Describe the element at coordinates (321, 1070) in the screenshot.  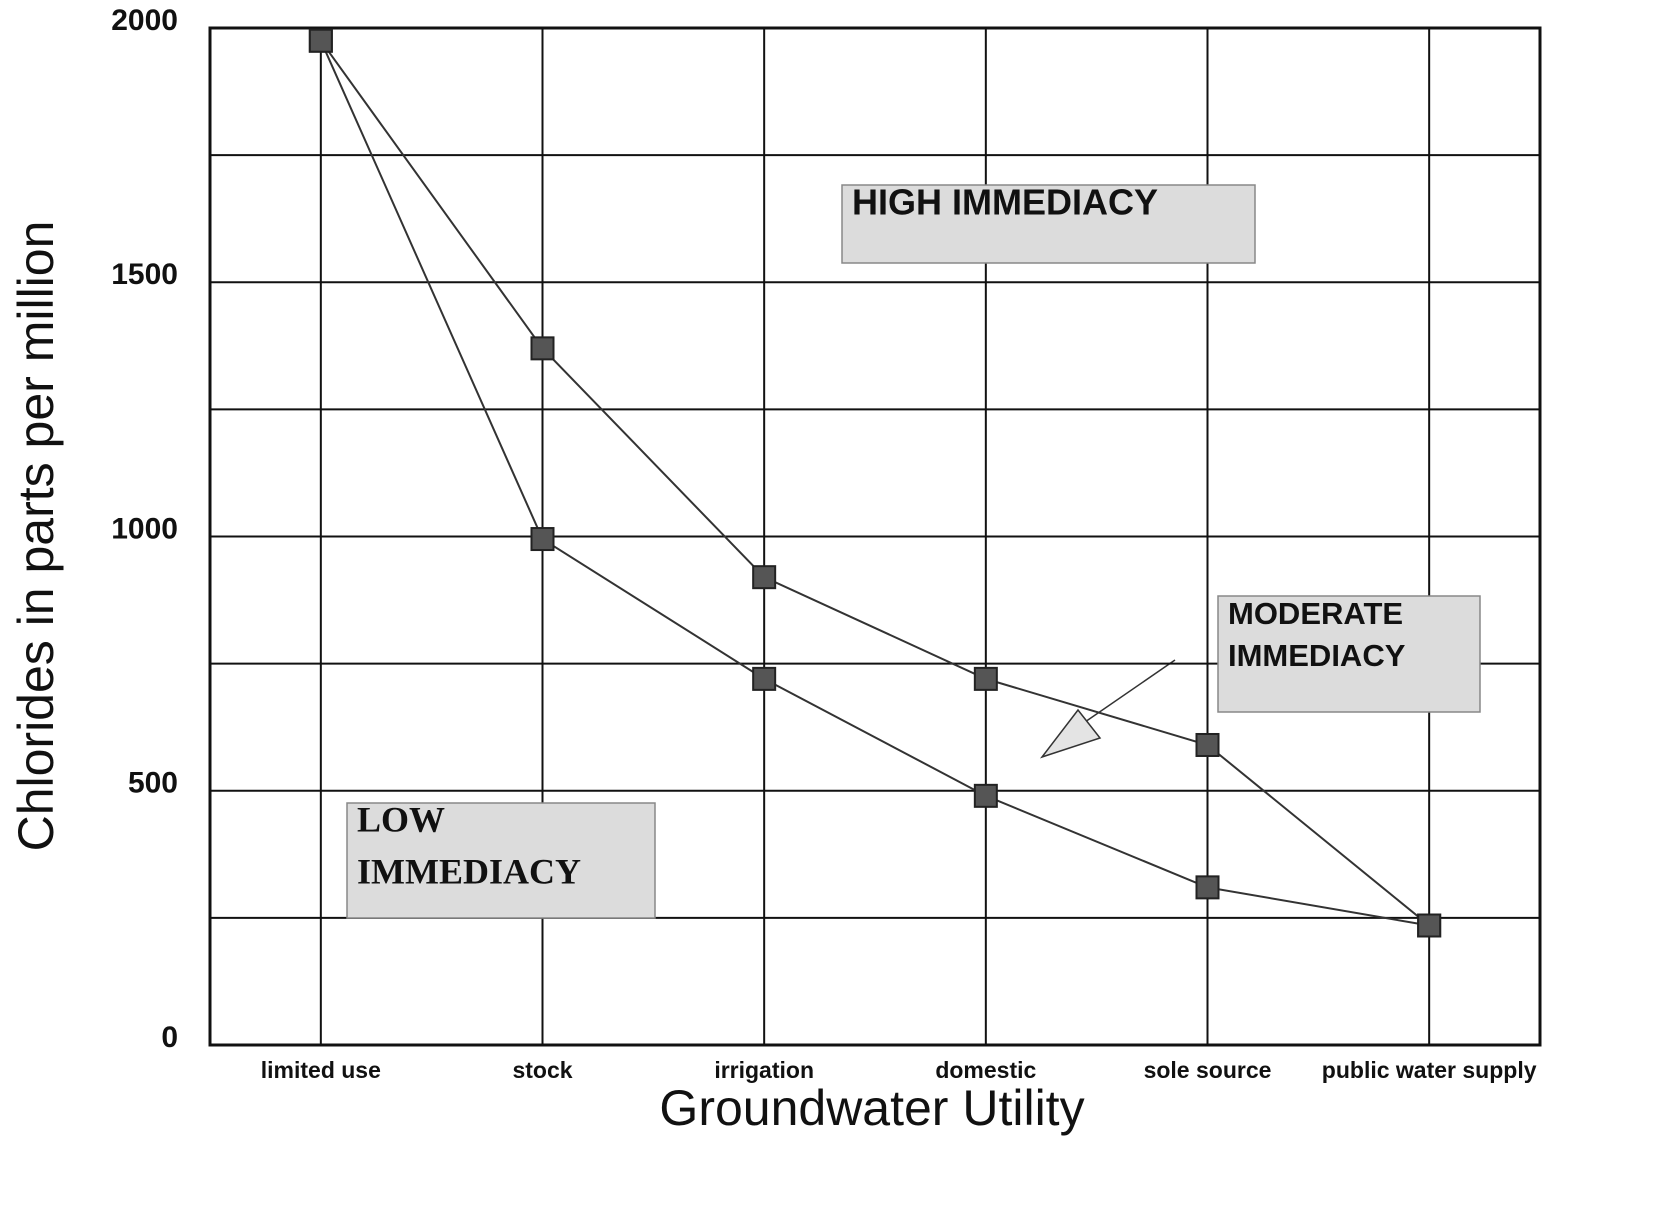
I see `x-tick-label: limited use` at that location.